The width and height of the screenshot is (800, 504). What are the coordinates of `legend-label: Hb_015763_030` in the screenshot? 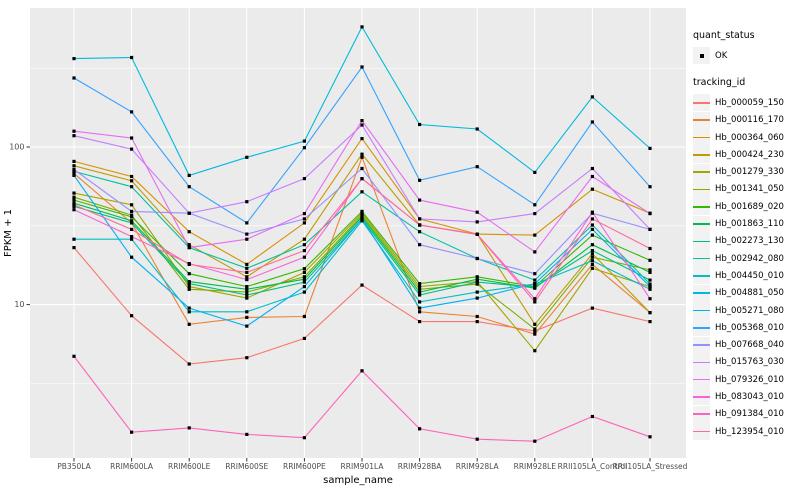 It's located at (749, 362).